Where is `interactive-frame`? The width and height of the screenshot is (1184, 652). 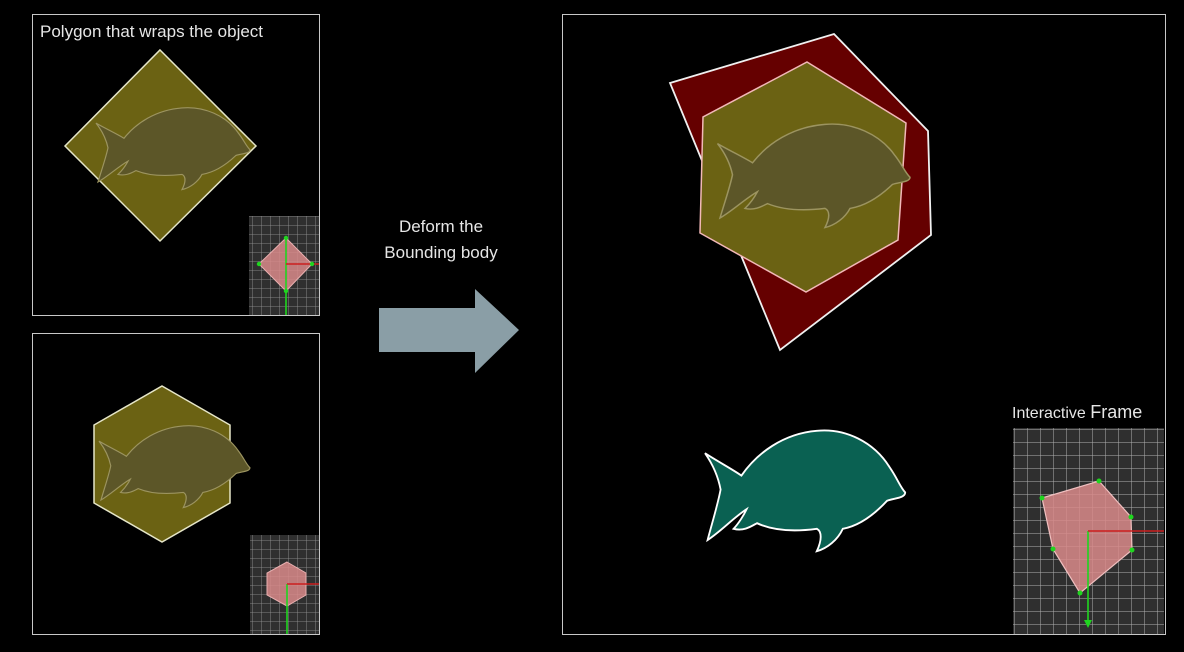
interactive-frame is located at coordinates (1088, 531).